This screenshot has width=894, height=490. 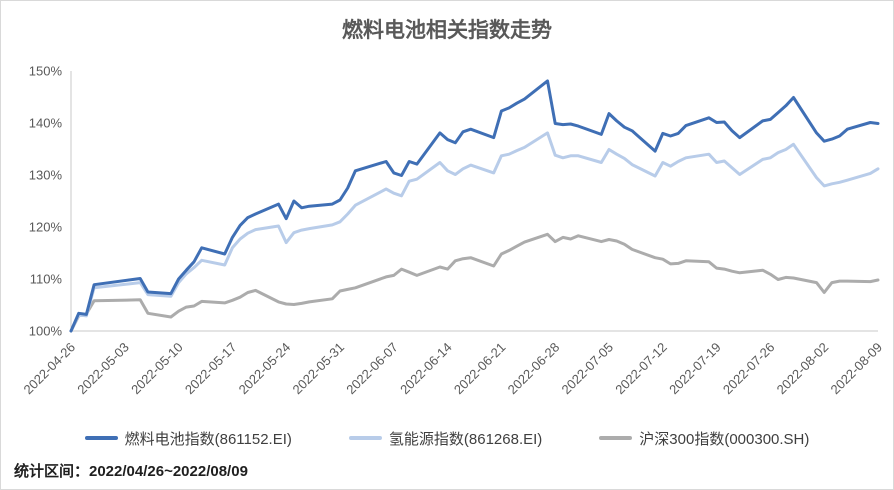 I want to click on x-tick-label: 2022-08-09, so click(x=856, y=369).